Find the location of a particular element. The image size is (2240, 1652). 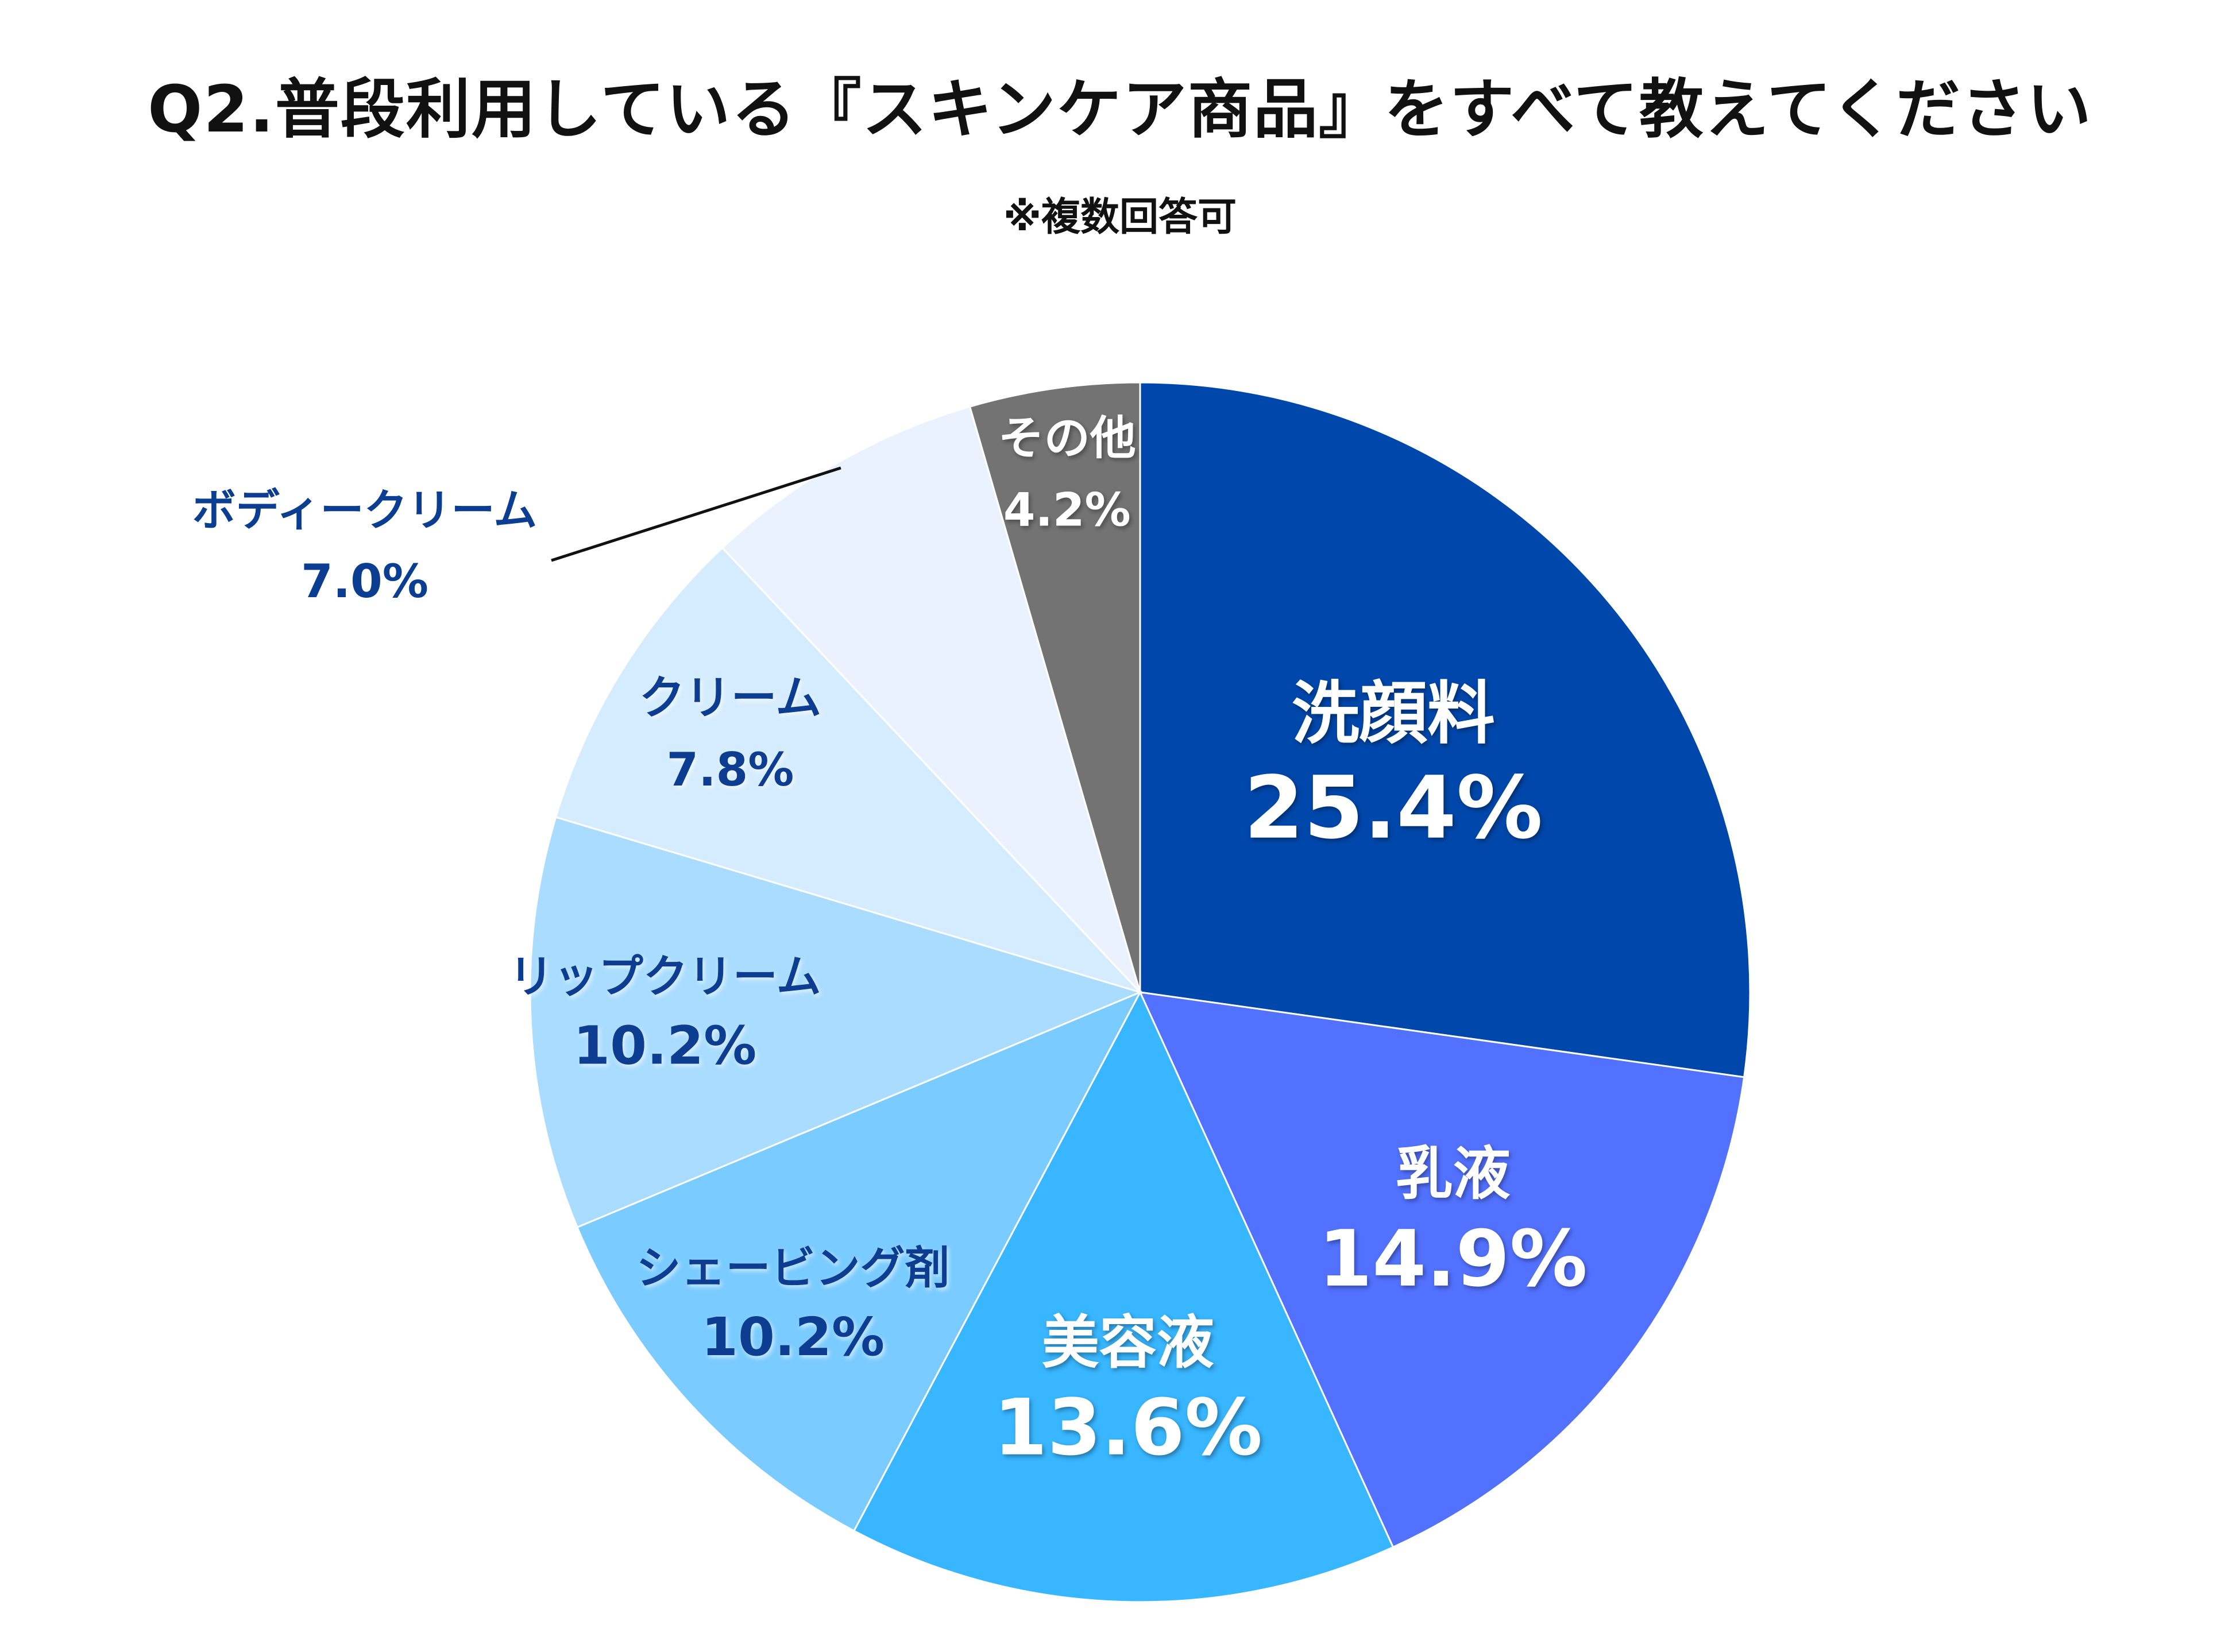

slice-label-category: シェービング剤 is located at coordinates (793, 1268).